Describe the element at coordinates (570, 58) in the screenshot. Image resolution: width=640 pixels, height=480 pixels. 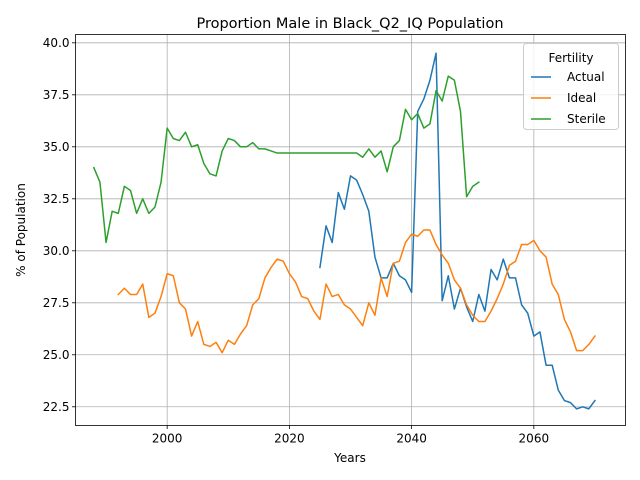
I see `legend-title: Fertility` at that location.